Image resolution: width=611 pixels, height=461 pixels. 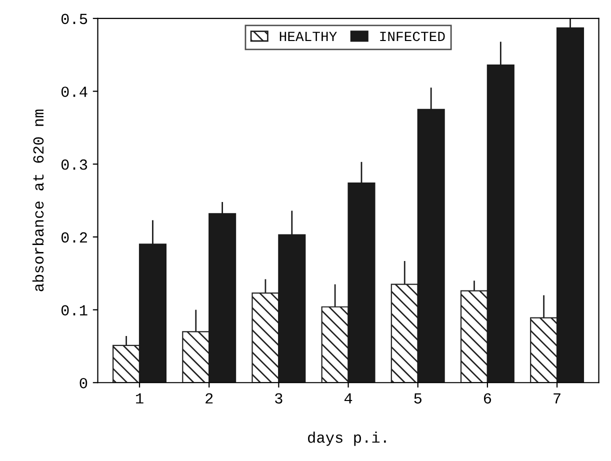 I want to click on x-tick-label: 7, so click(x=557, y=398).